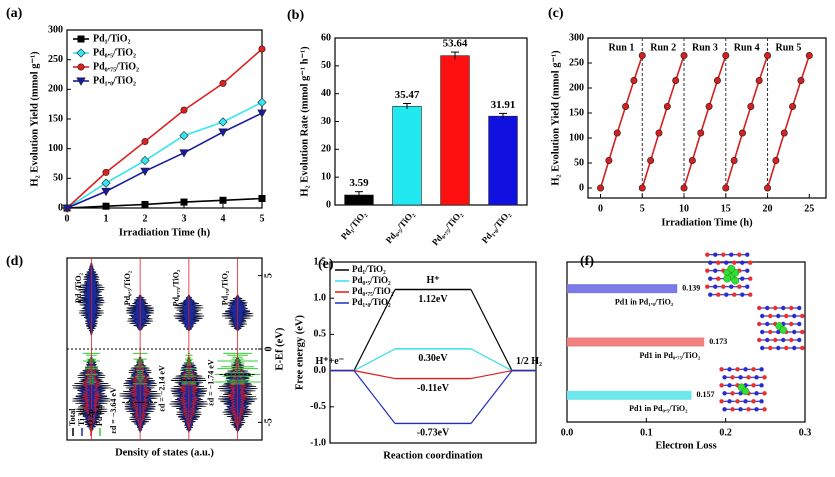 The image size is (835, 477). I want to click on x-tick-label: Pd₁/TiO₂, so click(354, 225).